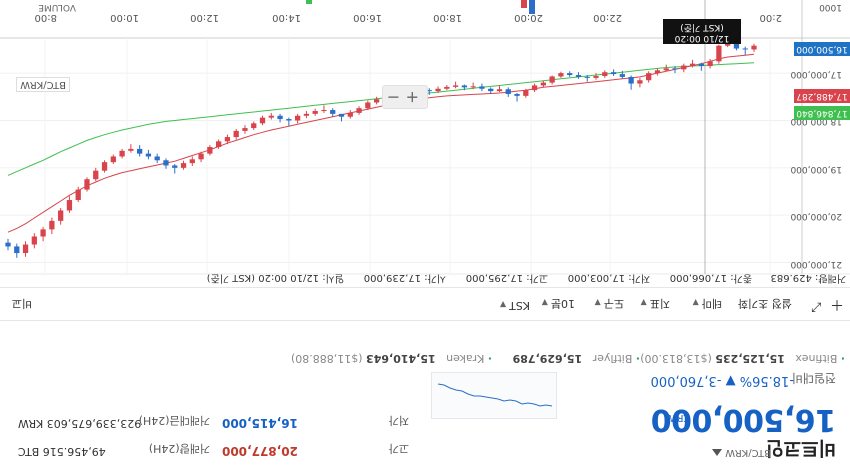  What do you see at coordinates (816, 306) in the screenshot?
I see `expand-icon: ⤢` at bounding box center [816, 306].